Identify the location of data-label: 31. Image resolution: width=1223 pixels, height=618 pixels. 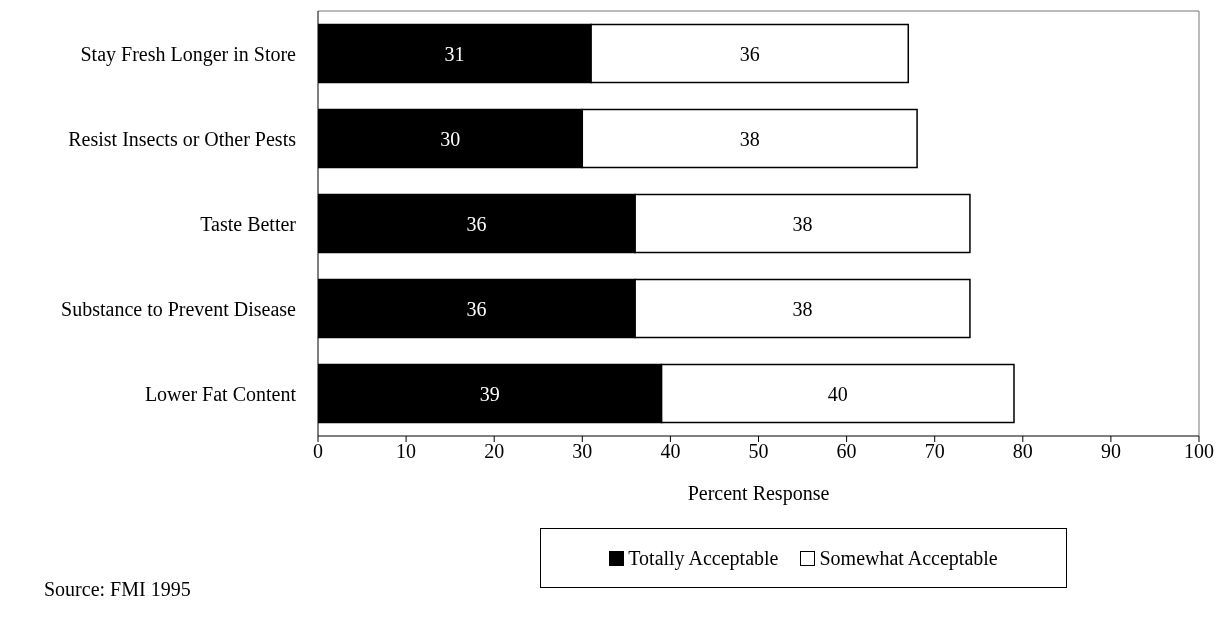
(454, 53).